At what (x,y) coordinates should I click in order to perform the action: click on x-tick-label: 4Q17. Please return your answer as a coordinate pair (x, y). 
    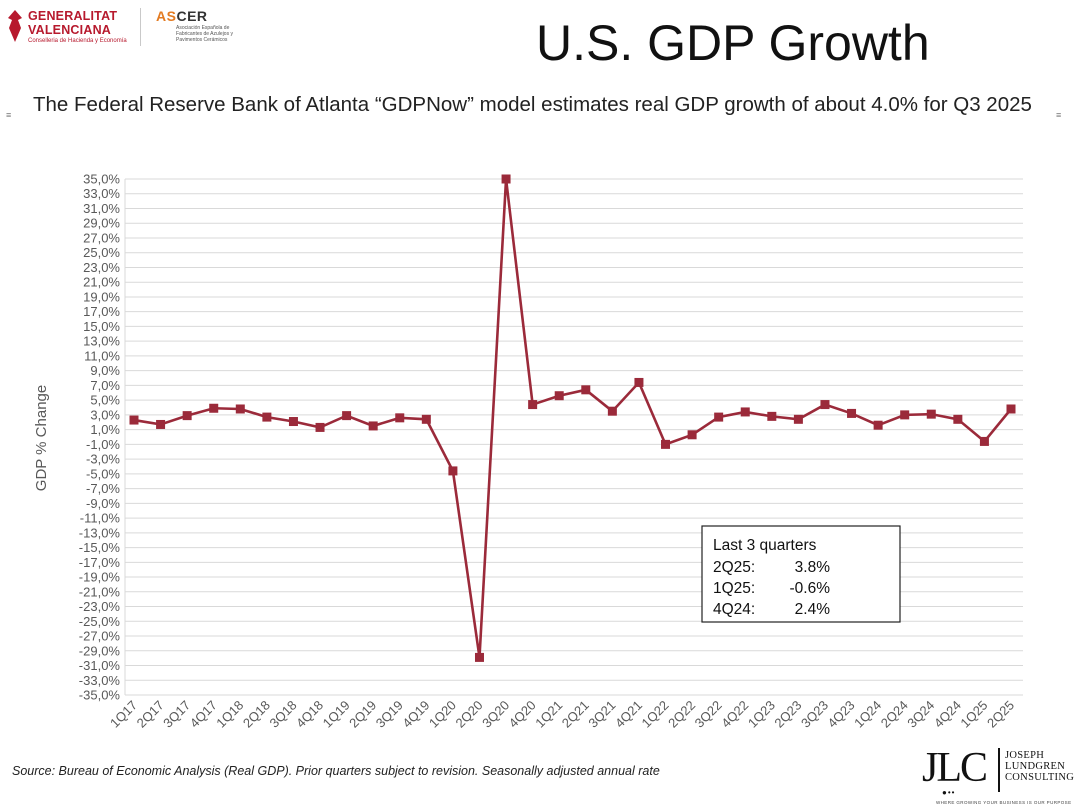
    Looking at the image, I should click on (203, 714).